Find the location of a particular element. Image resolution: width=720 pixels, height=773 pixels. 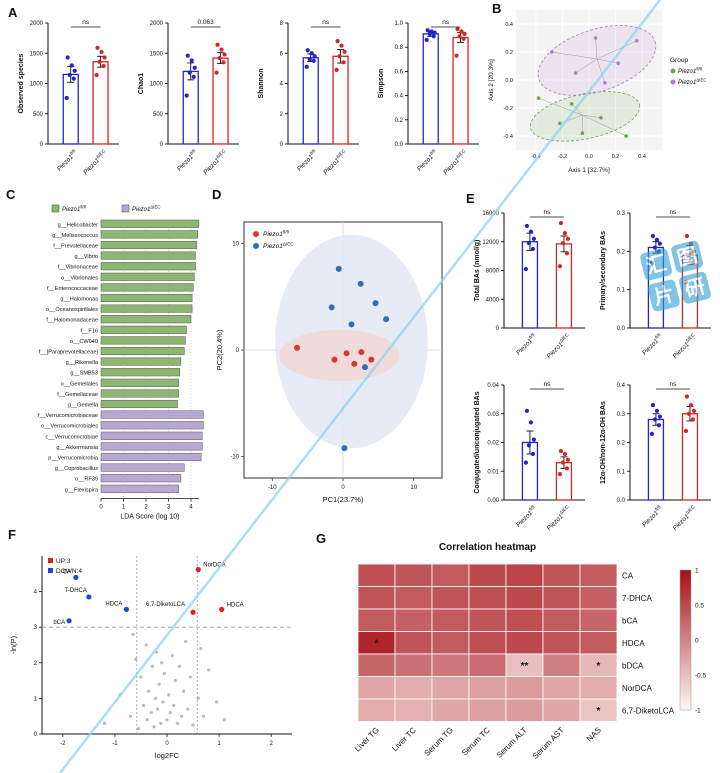

x-tick-label: -2 is located at coordinates (63, 744).